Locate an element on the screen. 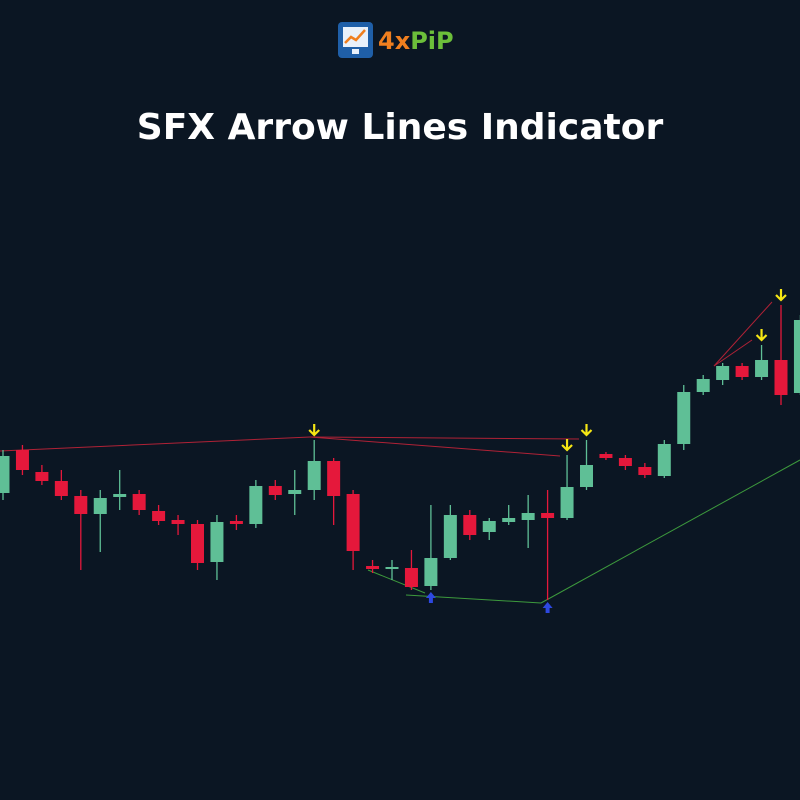  logo-text: 4xPiP is located at coordinates (416, 41).